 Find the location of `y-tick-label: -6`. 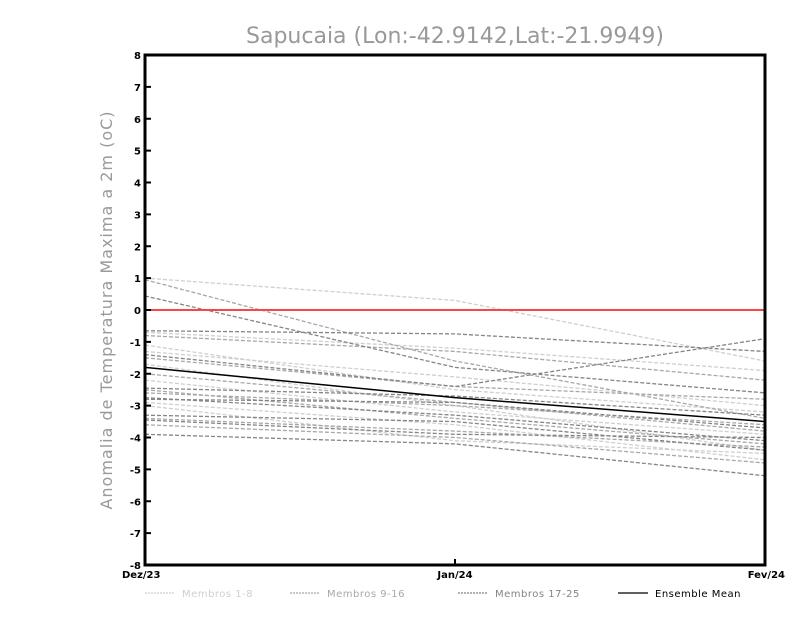

y-tick-label: -6 is located at coordinates (135, 502).